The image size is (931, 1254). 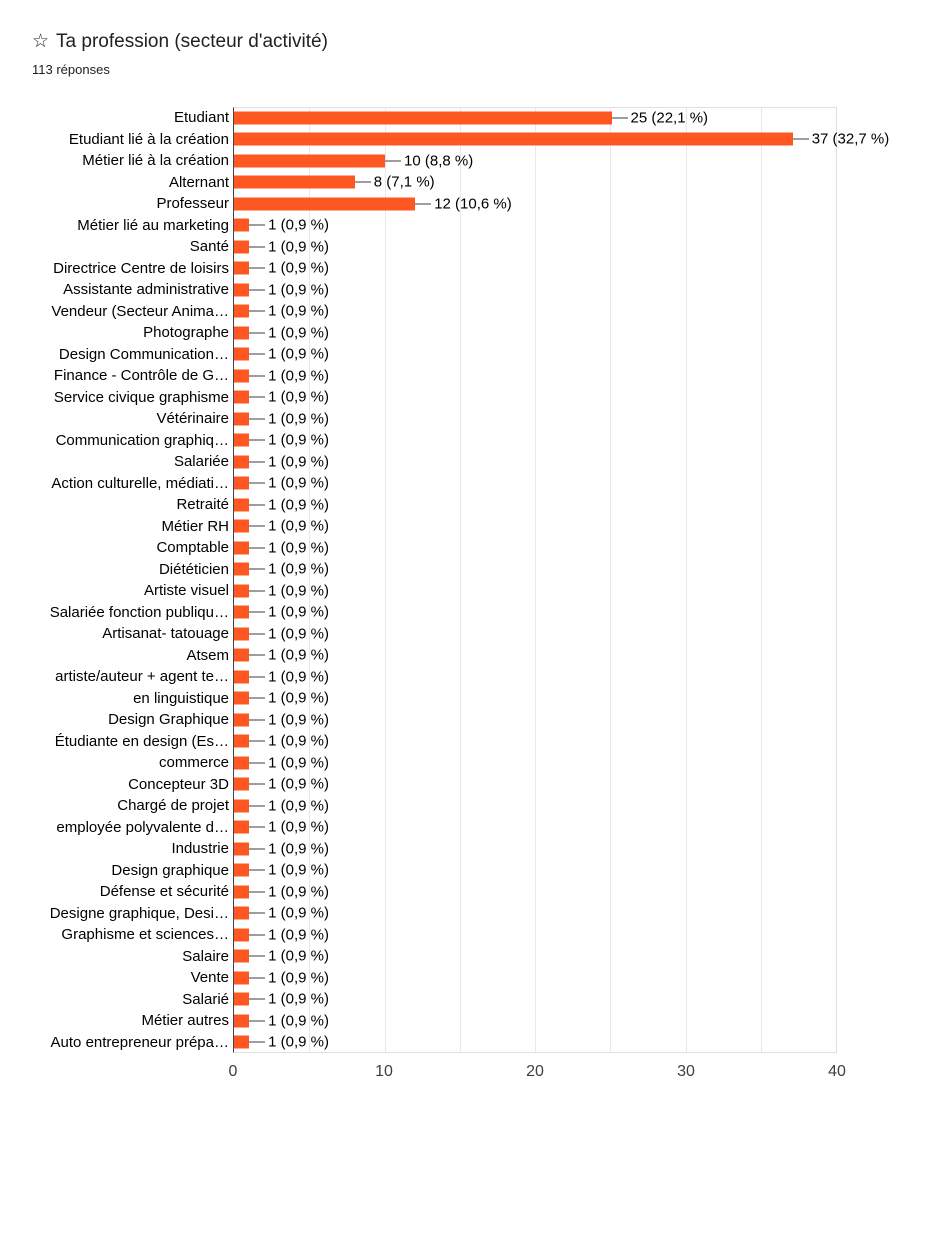 What do you see at coordinates (465, 914) in the screenshot?
I see `chart-row: Designe graphique, Desi… 1 (0,9 %)` at bounding box center [465, 914].